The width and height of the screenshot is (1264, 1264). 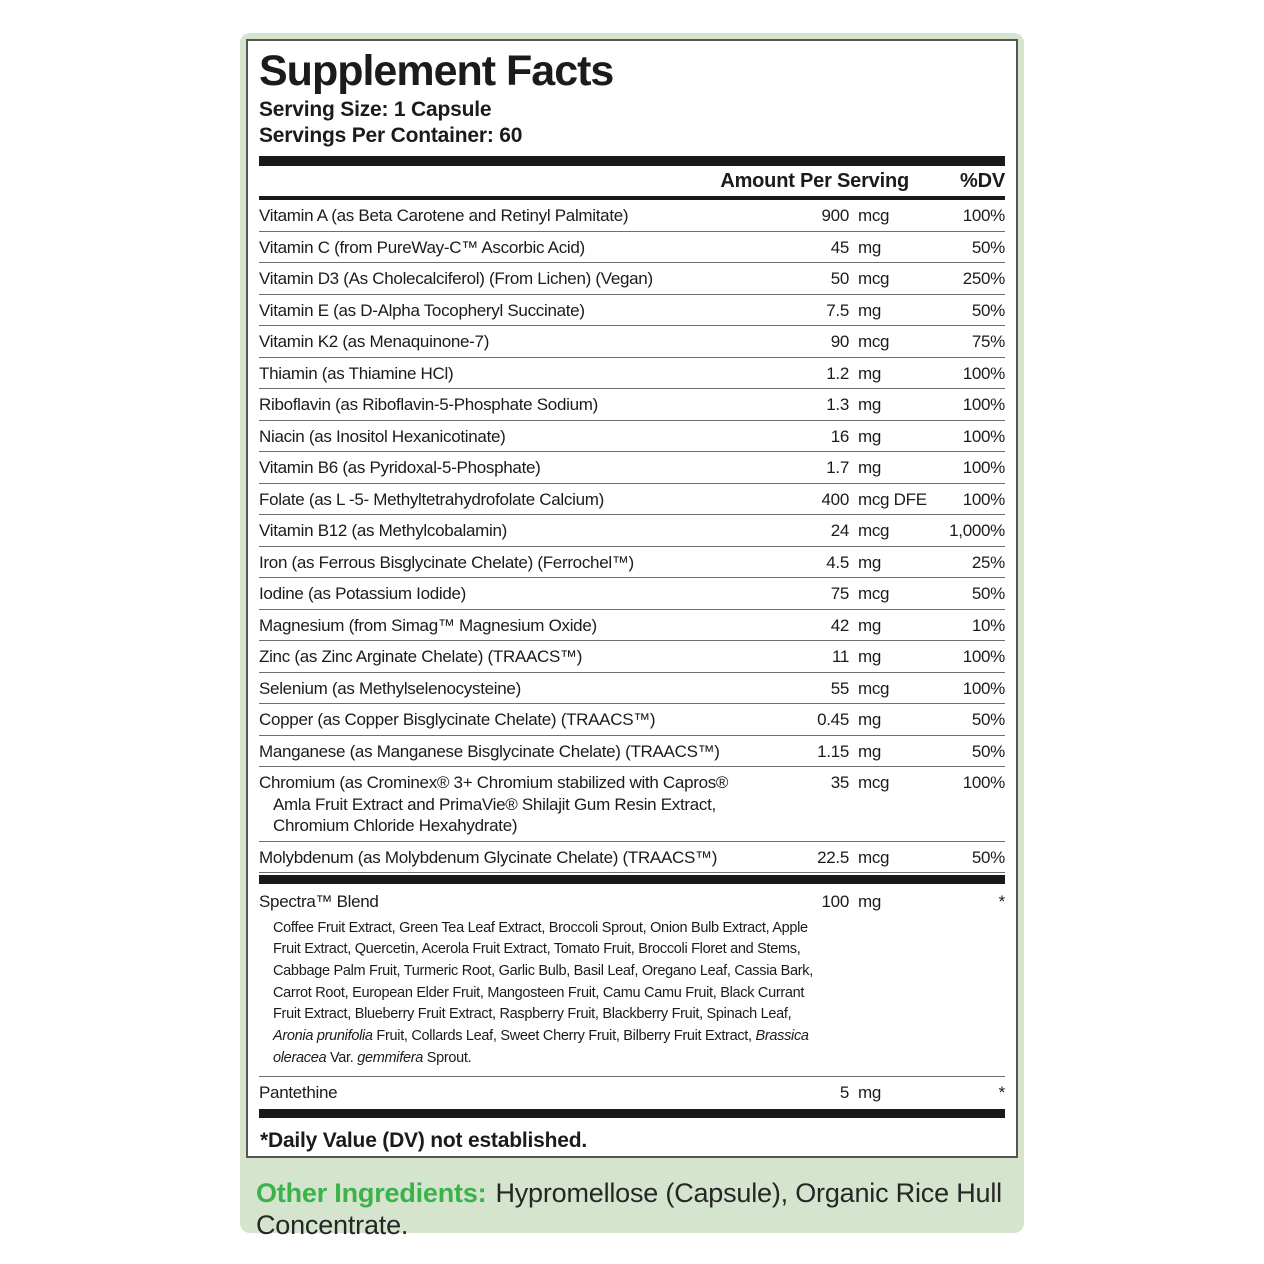 What do you see at coordinates (988, 625) in the screenshot?
I see `dv-value: 10%` at bounding box center [988, 625].